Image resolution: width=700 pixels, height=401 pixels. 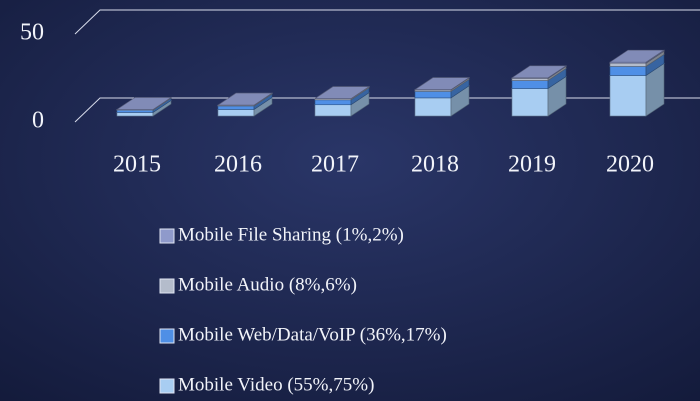 What do you see at coordinates (276, 384) in the screenshot?
I see `legend-label: Mobile Video (55%,75%)` at bounding box center [276, 384].